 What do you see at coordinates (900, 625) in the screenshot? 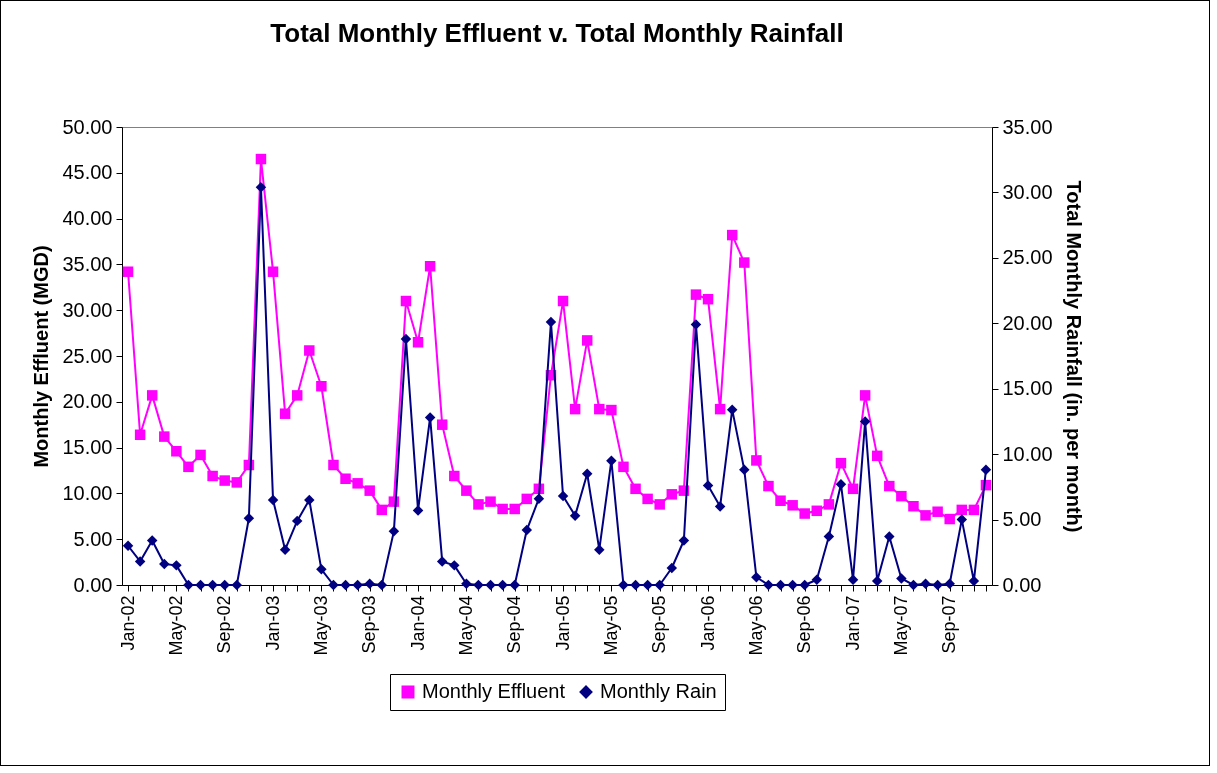
I see `x-tick-label: May-07` at bounding box center [900, 625].